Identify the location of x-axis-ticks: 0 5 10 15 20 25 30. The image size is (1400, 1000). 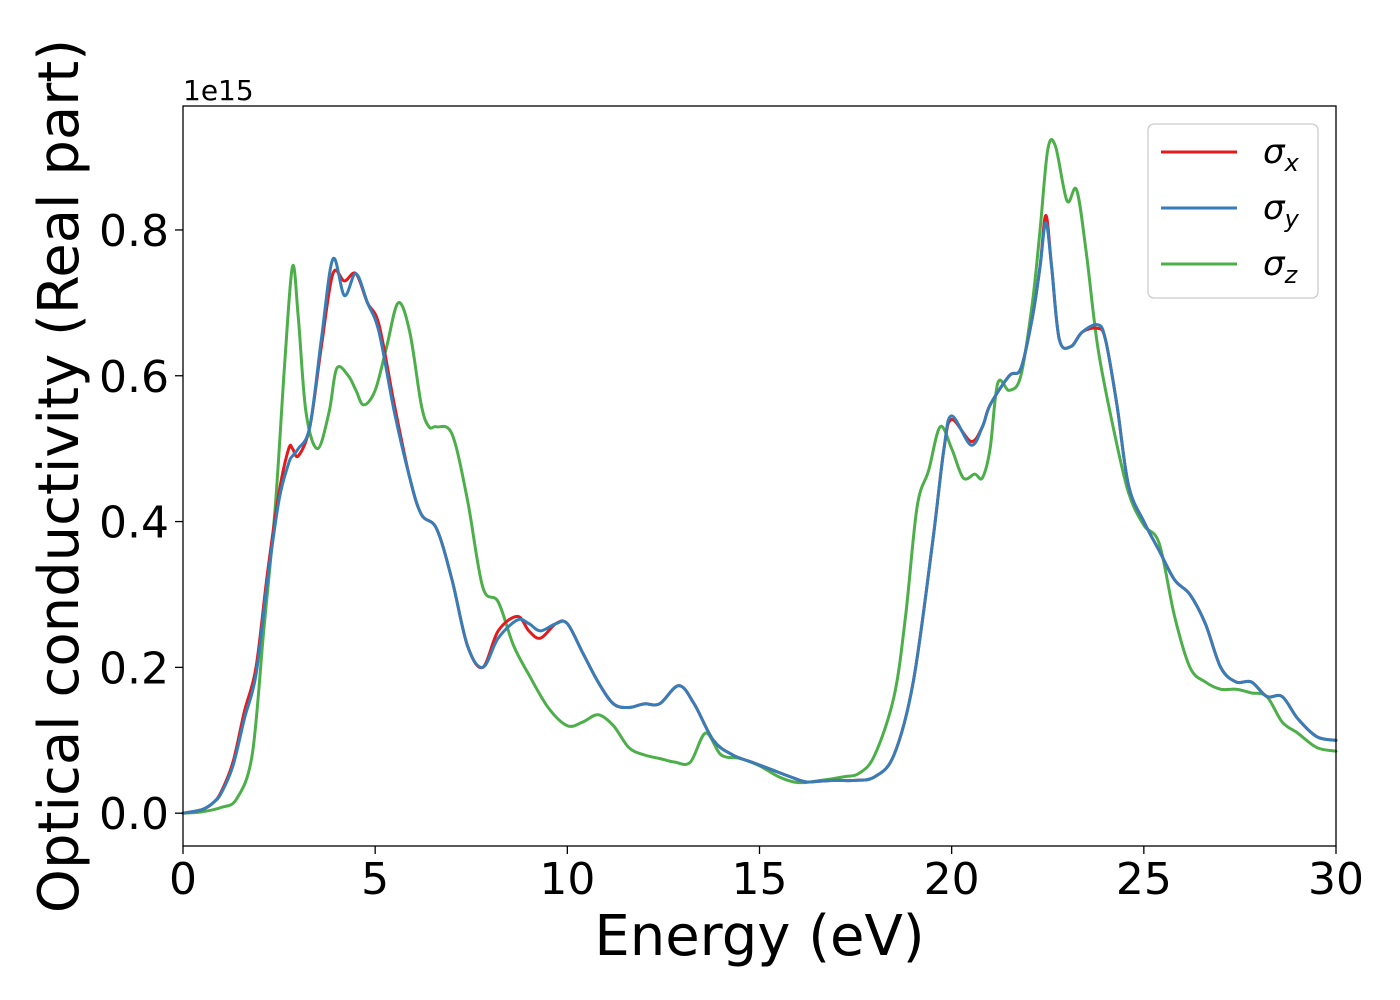
(766, 875).